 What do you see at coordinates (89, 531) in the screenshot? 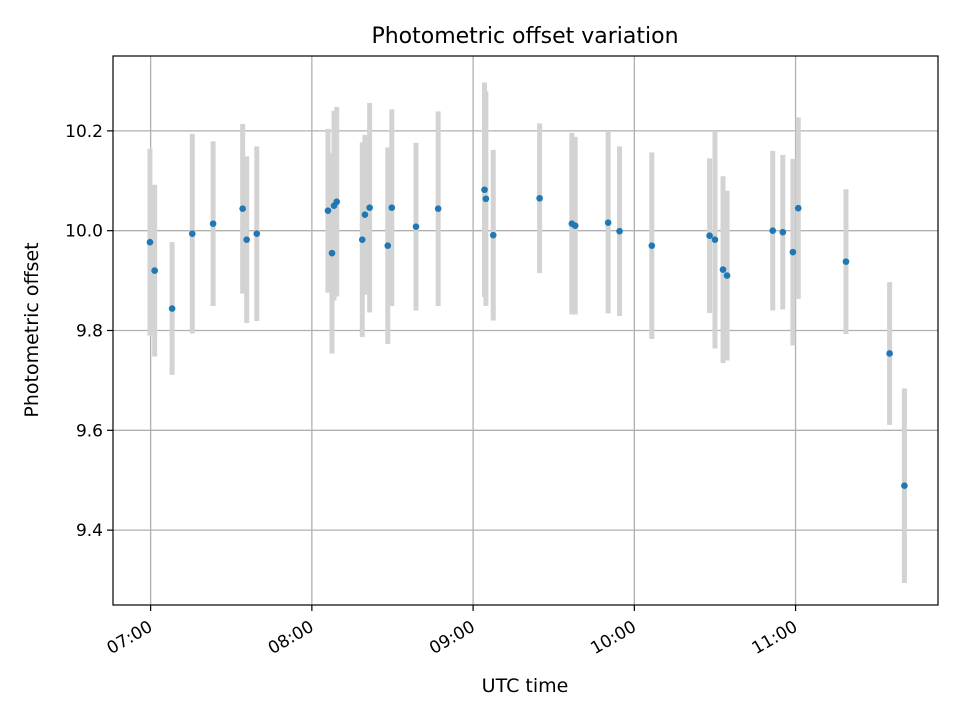
I see `y-tick-label: 9.4` at bounding box center [89, 531].